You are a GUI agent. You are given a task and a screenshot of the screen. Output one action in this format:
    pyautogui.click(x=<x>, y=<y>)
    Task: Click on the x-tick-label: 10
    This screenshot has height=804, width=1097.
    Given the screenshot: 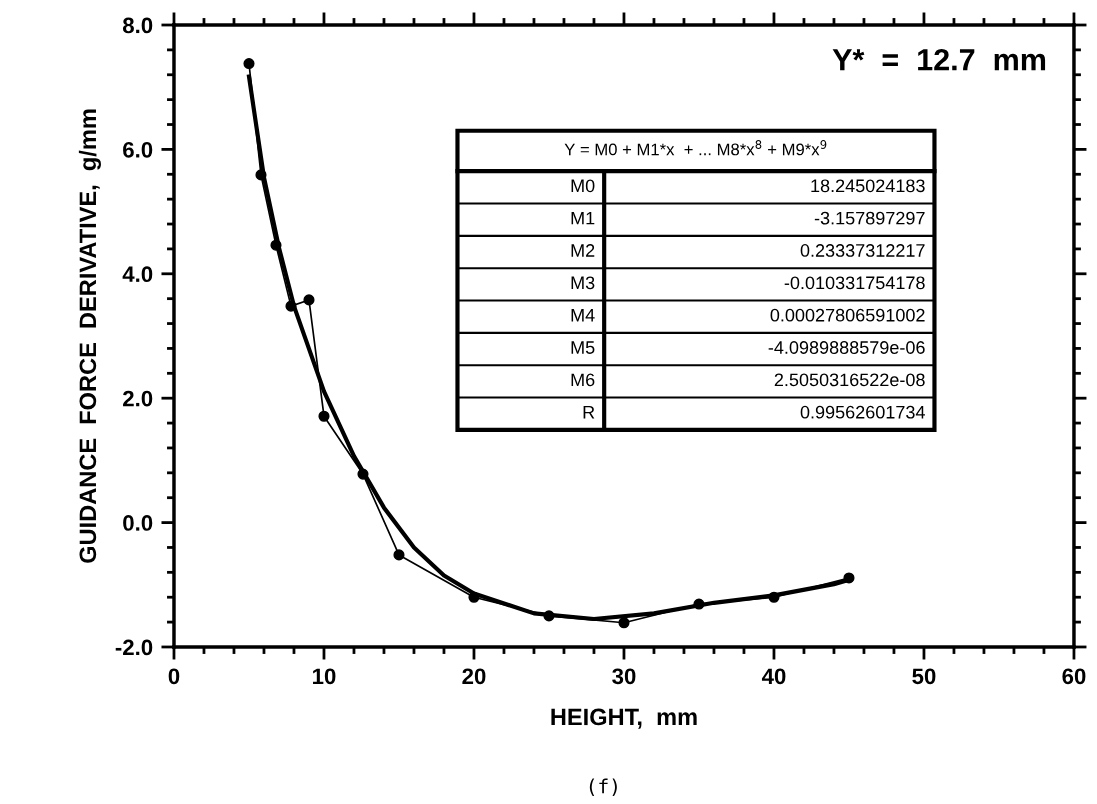 What is the action you would take?
    pyautogui.click(x=324, y=676)
    